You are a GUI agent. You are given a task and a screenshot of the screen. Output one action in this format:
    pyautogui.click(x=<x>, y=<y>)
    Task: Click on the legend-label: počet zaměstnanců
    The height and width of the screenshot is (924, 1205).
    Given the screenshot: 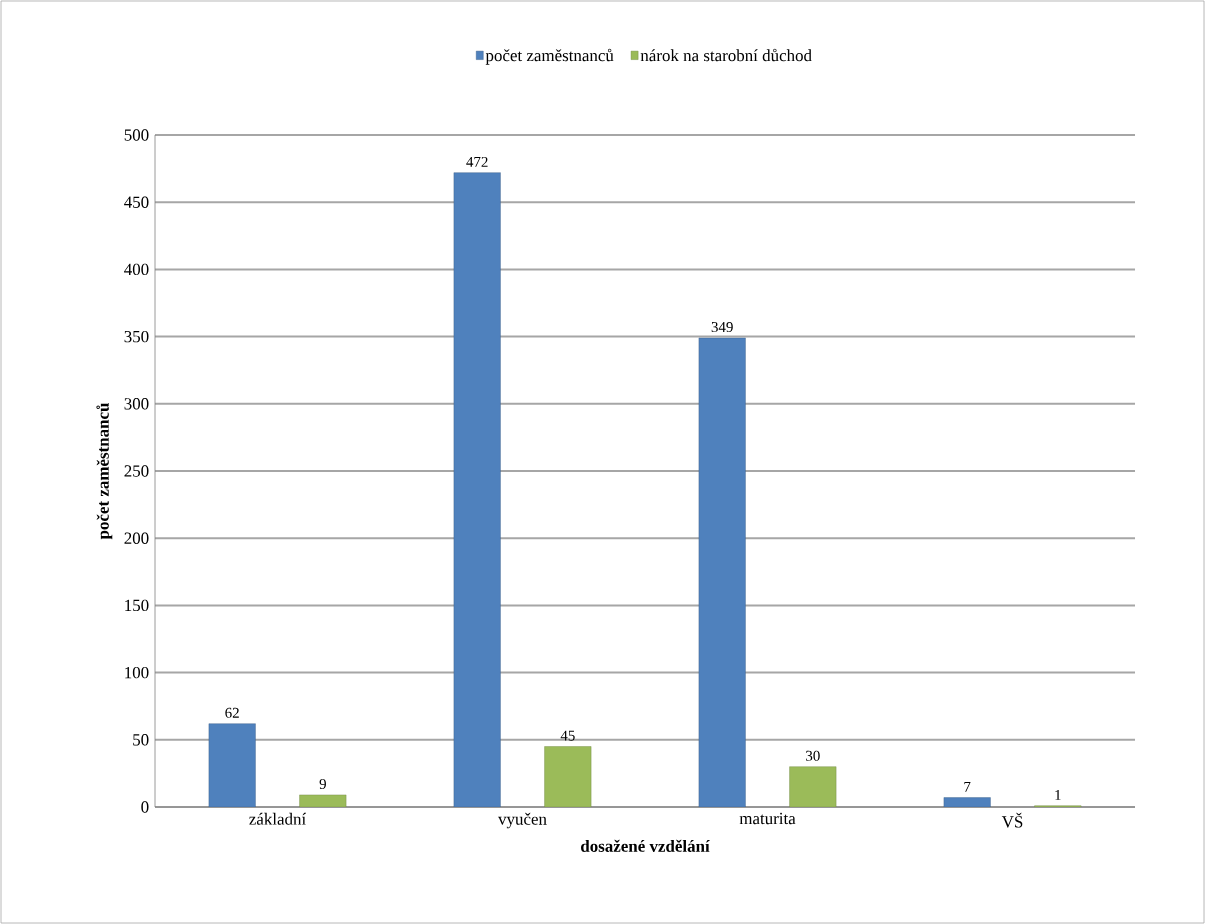 What is the action you would take?
    pyautogui.click(x=549, y=56)
    